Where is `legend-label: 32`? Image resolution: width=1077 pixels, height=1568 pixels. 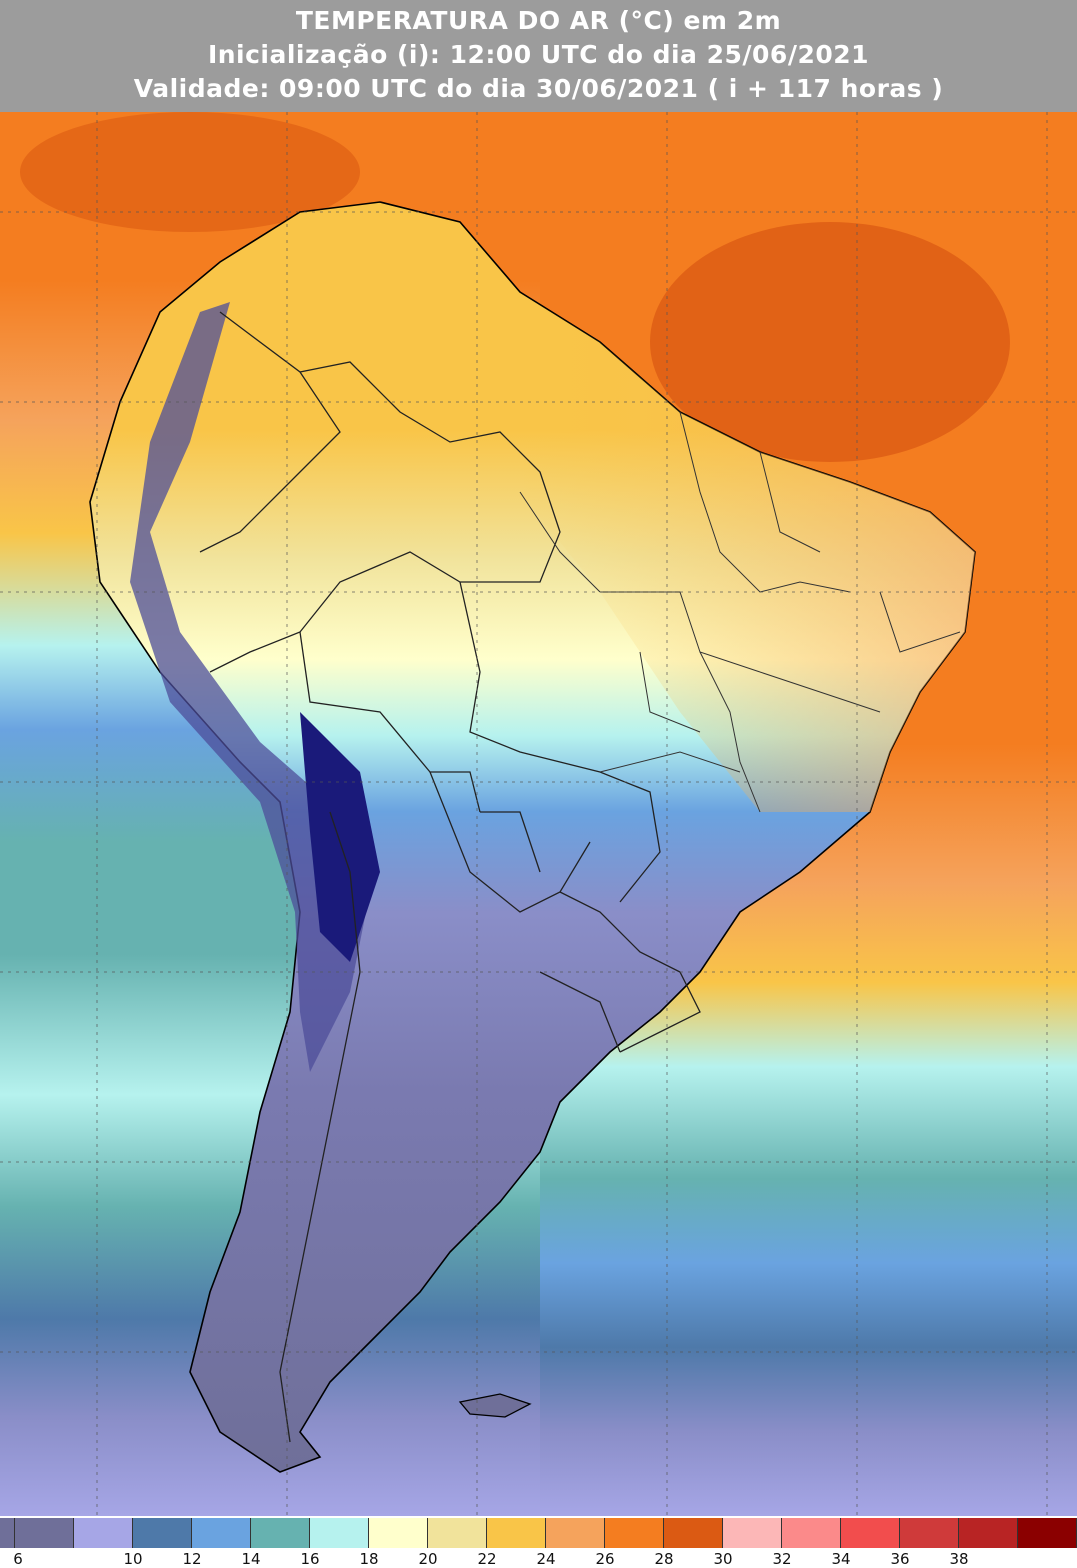
legend-label: 32 is located at coordinates (782, 1559).